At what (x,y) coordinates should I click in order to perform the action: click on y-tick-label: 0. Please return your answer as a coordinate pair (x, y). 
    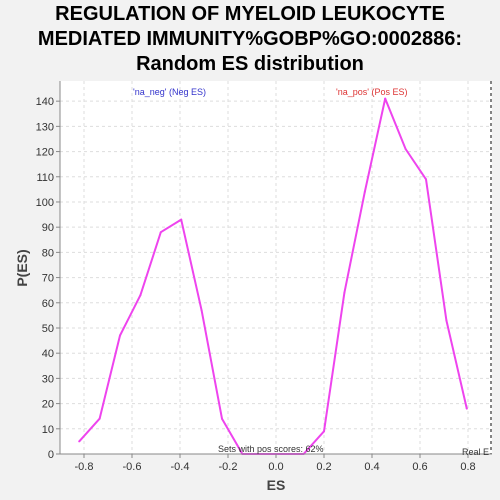
    Looking at the image, I should click on (51, 455).